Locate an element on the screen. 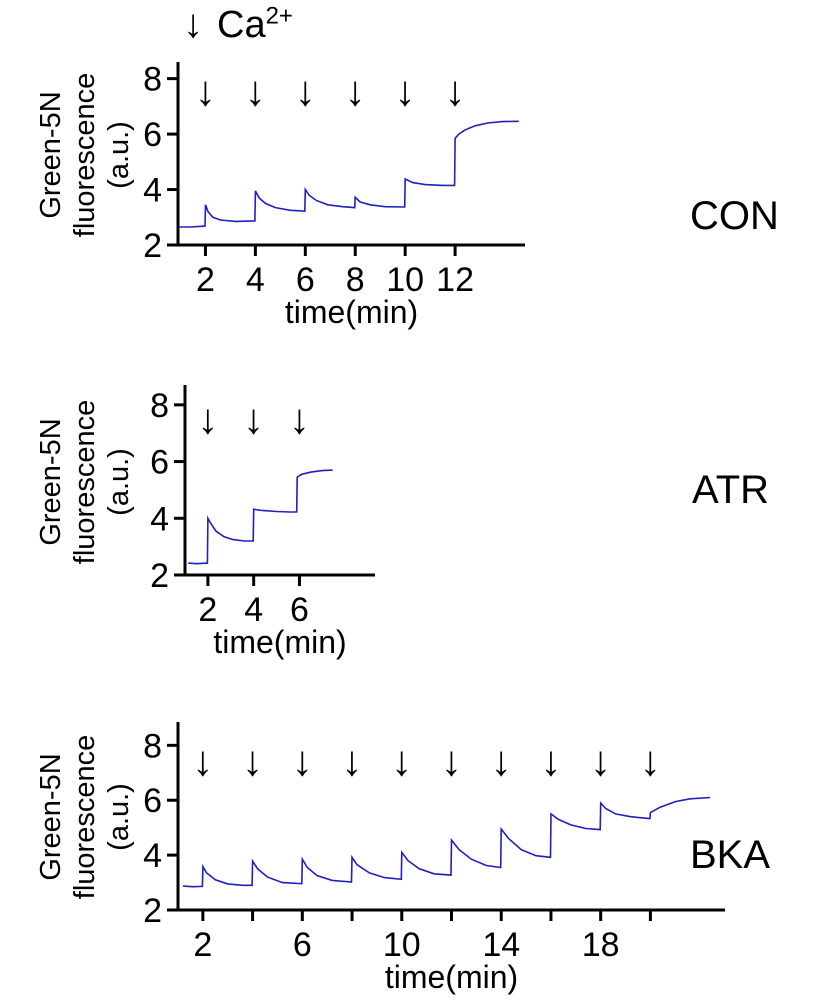 The image size is (830, 1000). ca-annotation: ↓ Ca2+ is located at coordinates (238, 24).